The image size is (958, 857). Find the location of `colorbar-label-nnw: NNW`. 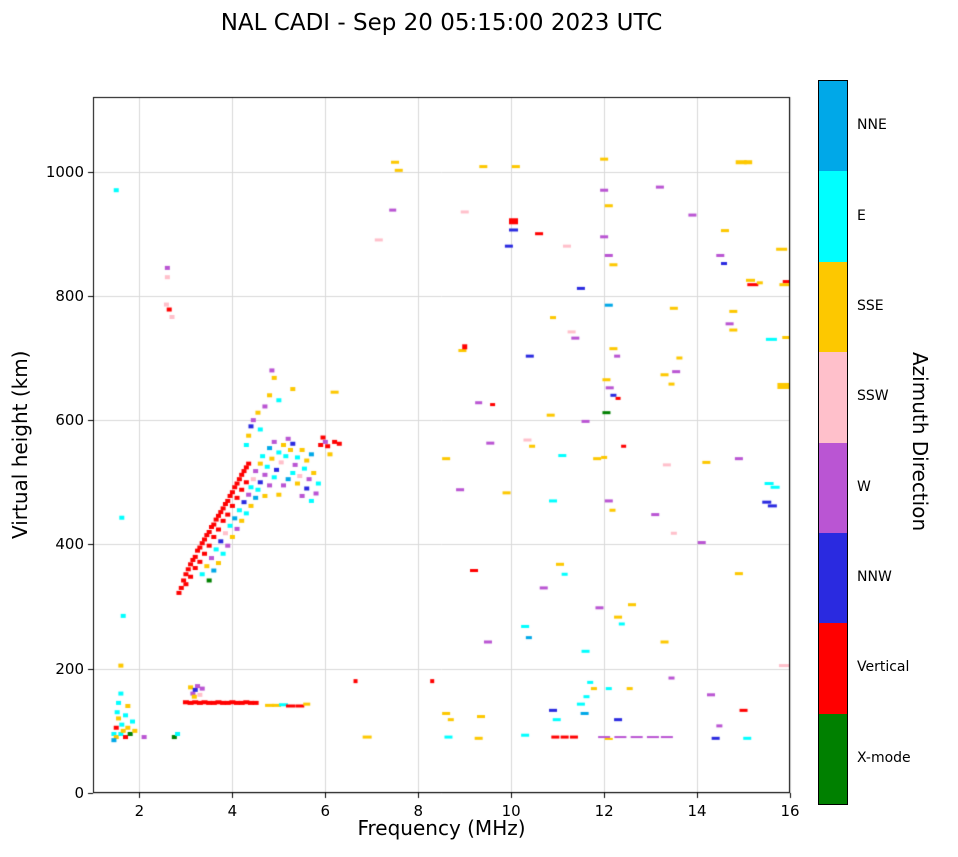

colorbar-label-nnw: NNW is located at coordinates (874, 577).